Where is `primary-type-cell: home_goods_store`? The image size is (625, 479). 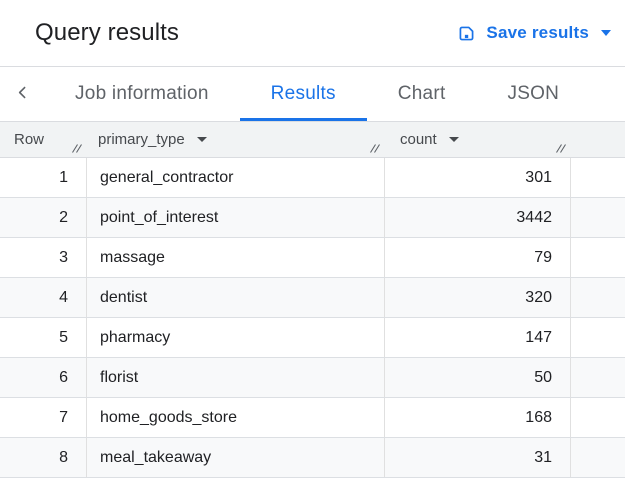 primary-type-cell: home_goods_store is located at coordinates (236, 417).